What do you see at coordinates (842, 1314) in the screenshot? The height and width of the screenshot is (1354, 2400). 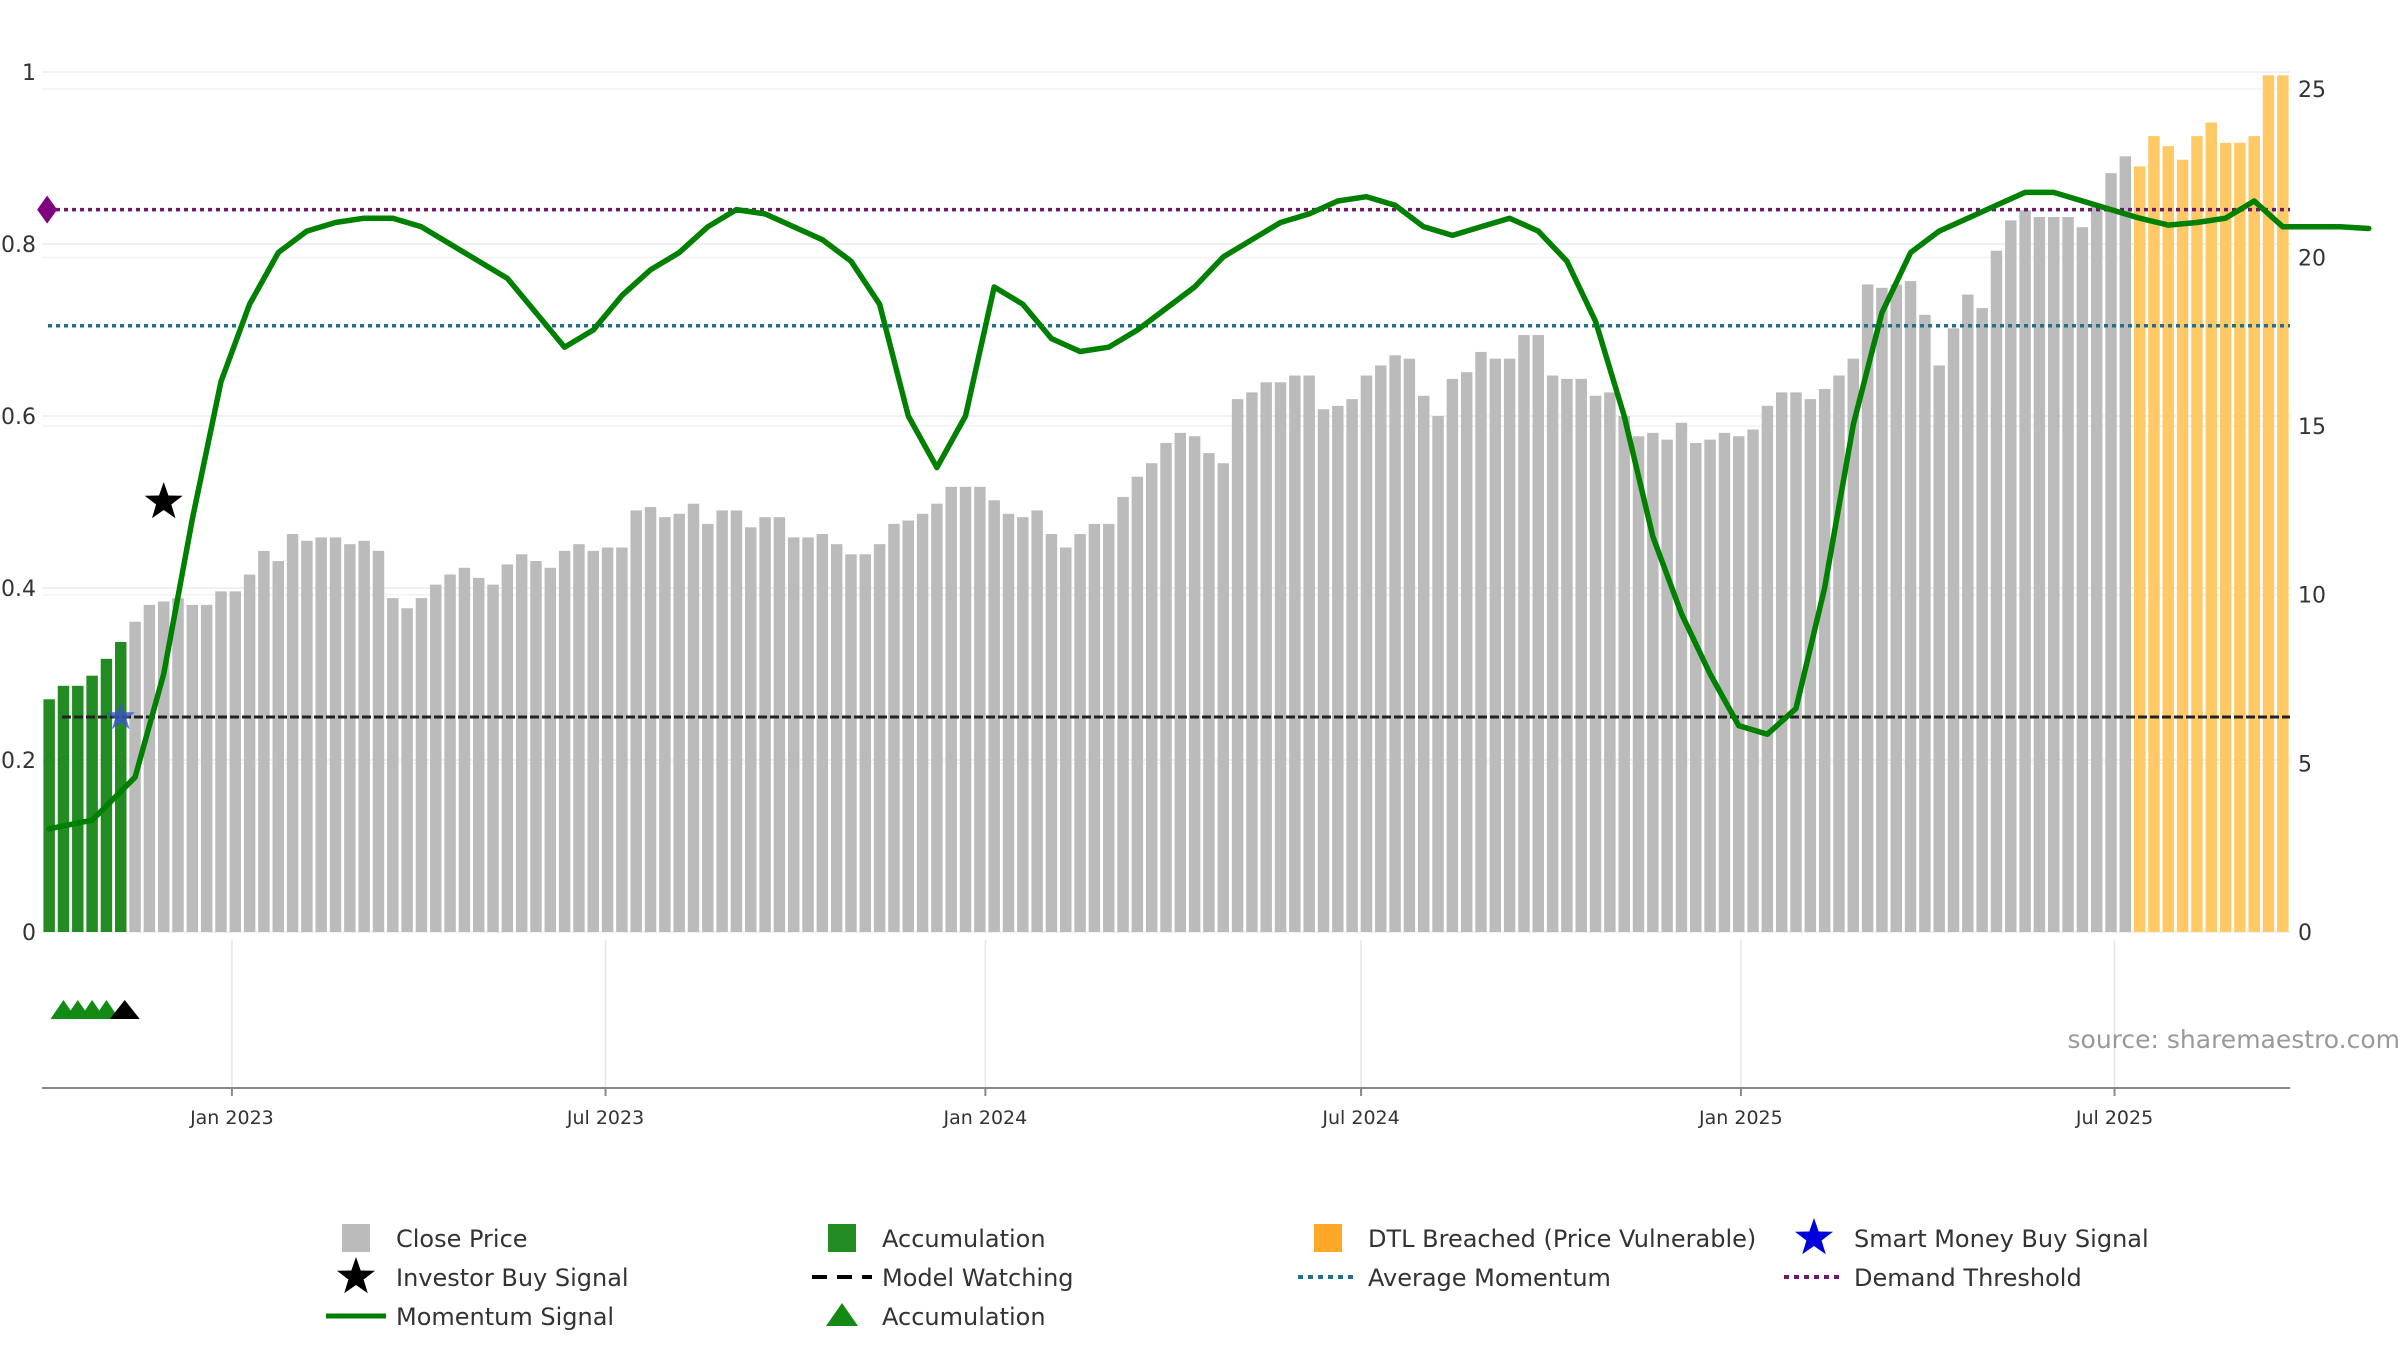 I see `legend-triangle-icon` at bounding box center [842, 1314].